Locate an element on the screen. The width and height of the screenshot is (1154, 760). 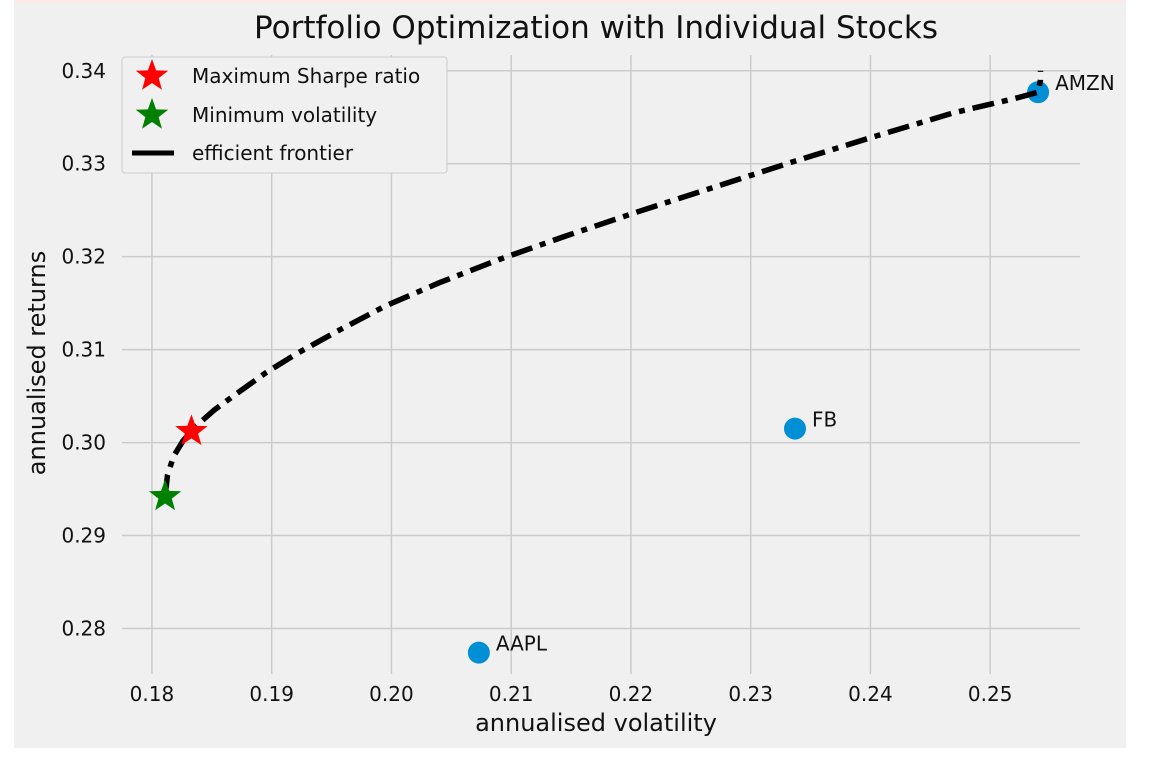
x-tick-label: 0.18 is located at coordinates (152, 694).